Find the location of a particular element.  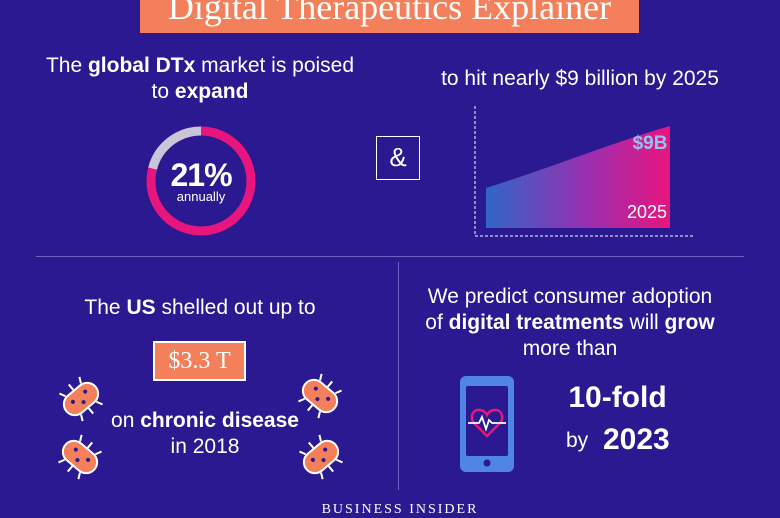

pulse-line is located at coordinates (487, 423).